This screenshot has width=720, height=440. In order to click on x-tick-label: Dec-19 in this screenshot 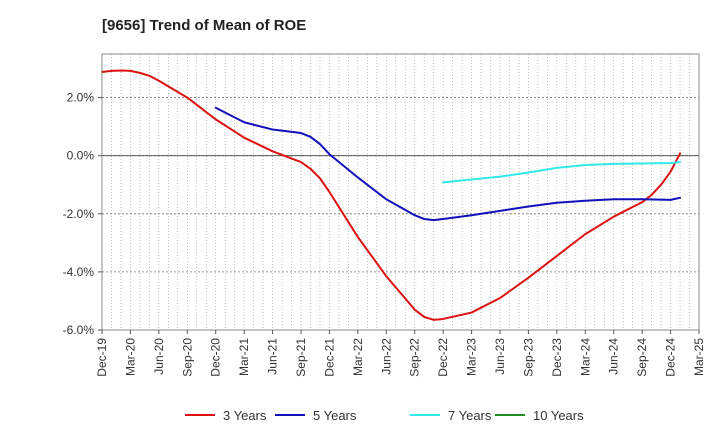, I will do `click(102, 357)`.